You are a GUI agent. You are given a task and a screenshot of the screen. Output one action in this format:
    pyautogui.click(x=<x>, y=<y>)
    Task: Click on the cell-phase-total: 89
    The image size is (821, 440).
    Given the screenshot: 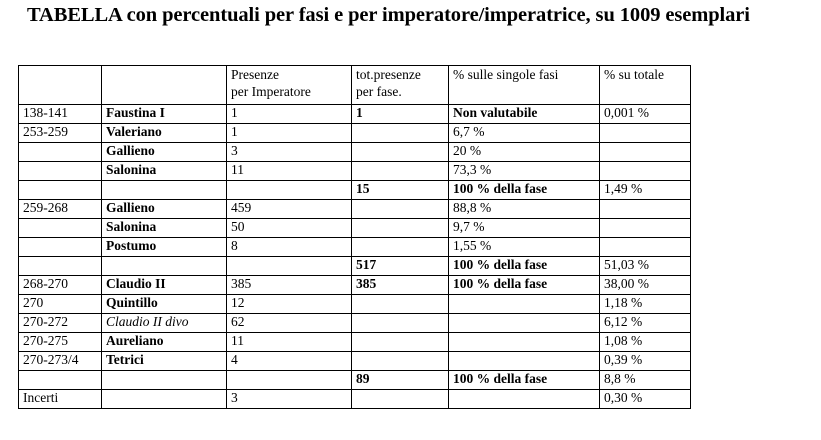 What is the action you would take?
    pyautogui.click(x=400, y=380)
    